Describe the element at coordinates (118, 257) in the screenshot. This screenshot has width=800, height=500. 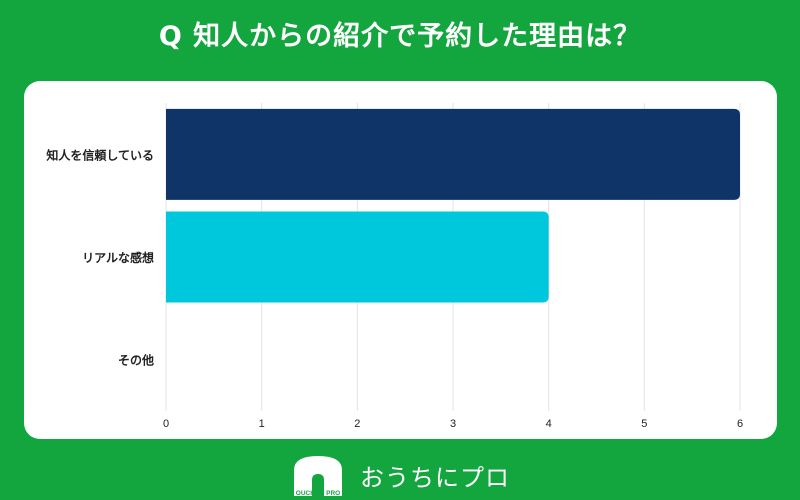
I see `category-label: リアルな感想` at that location.